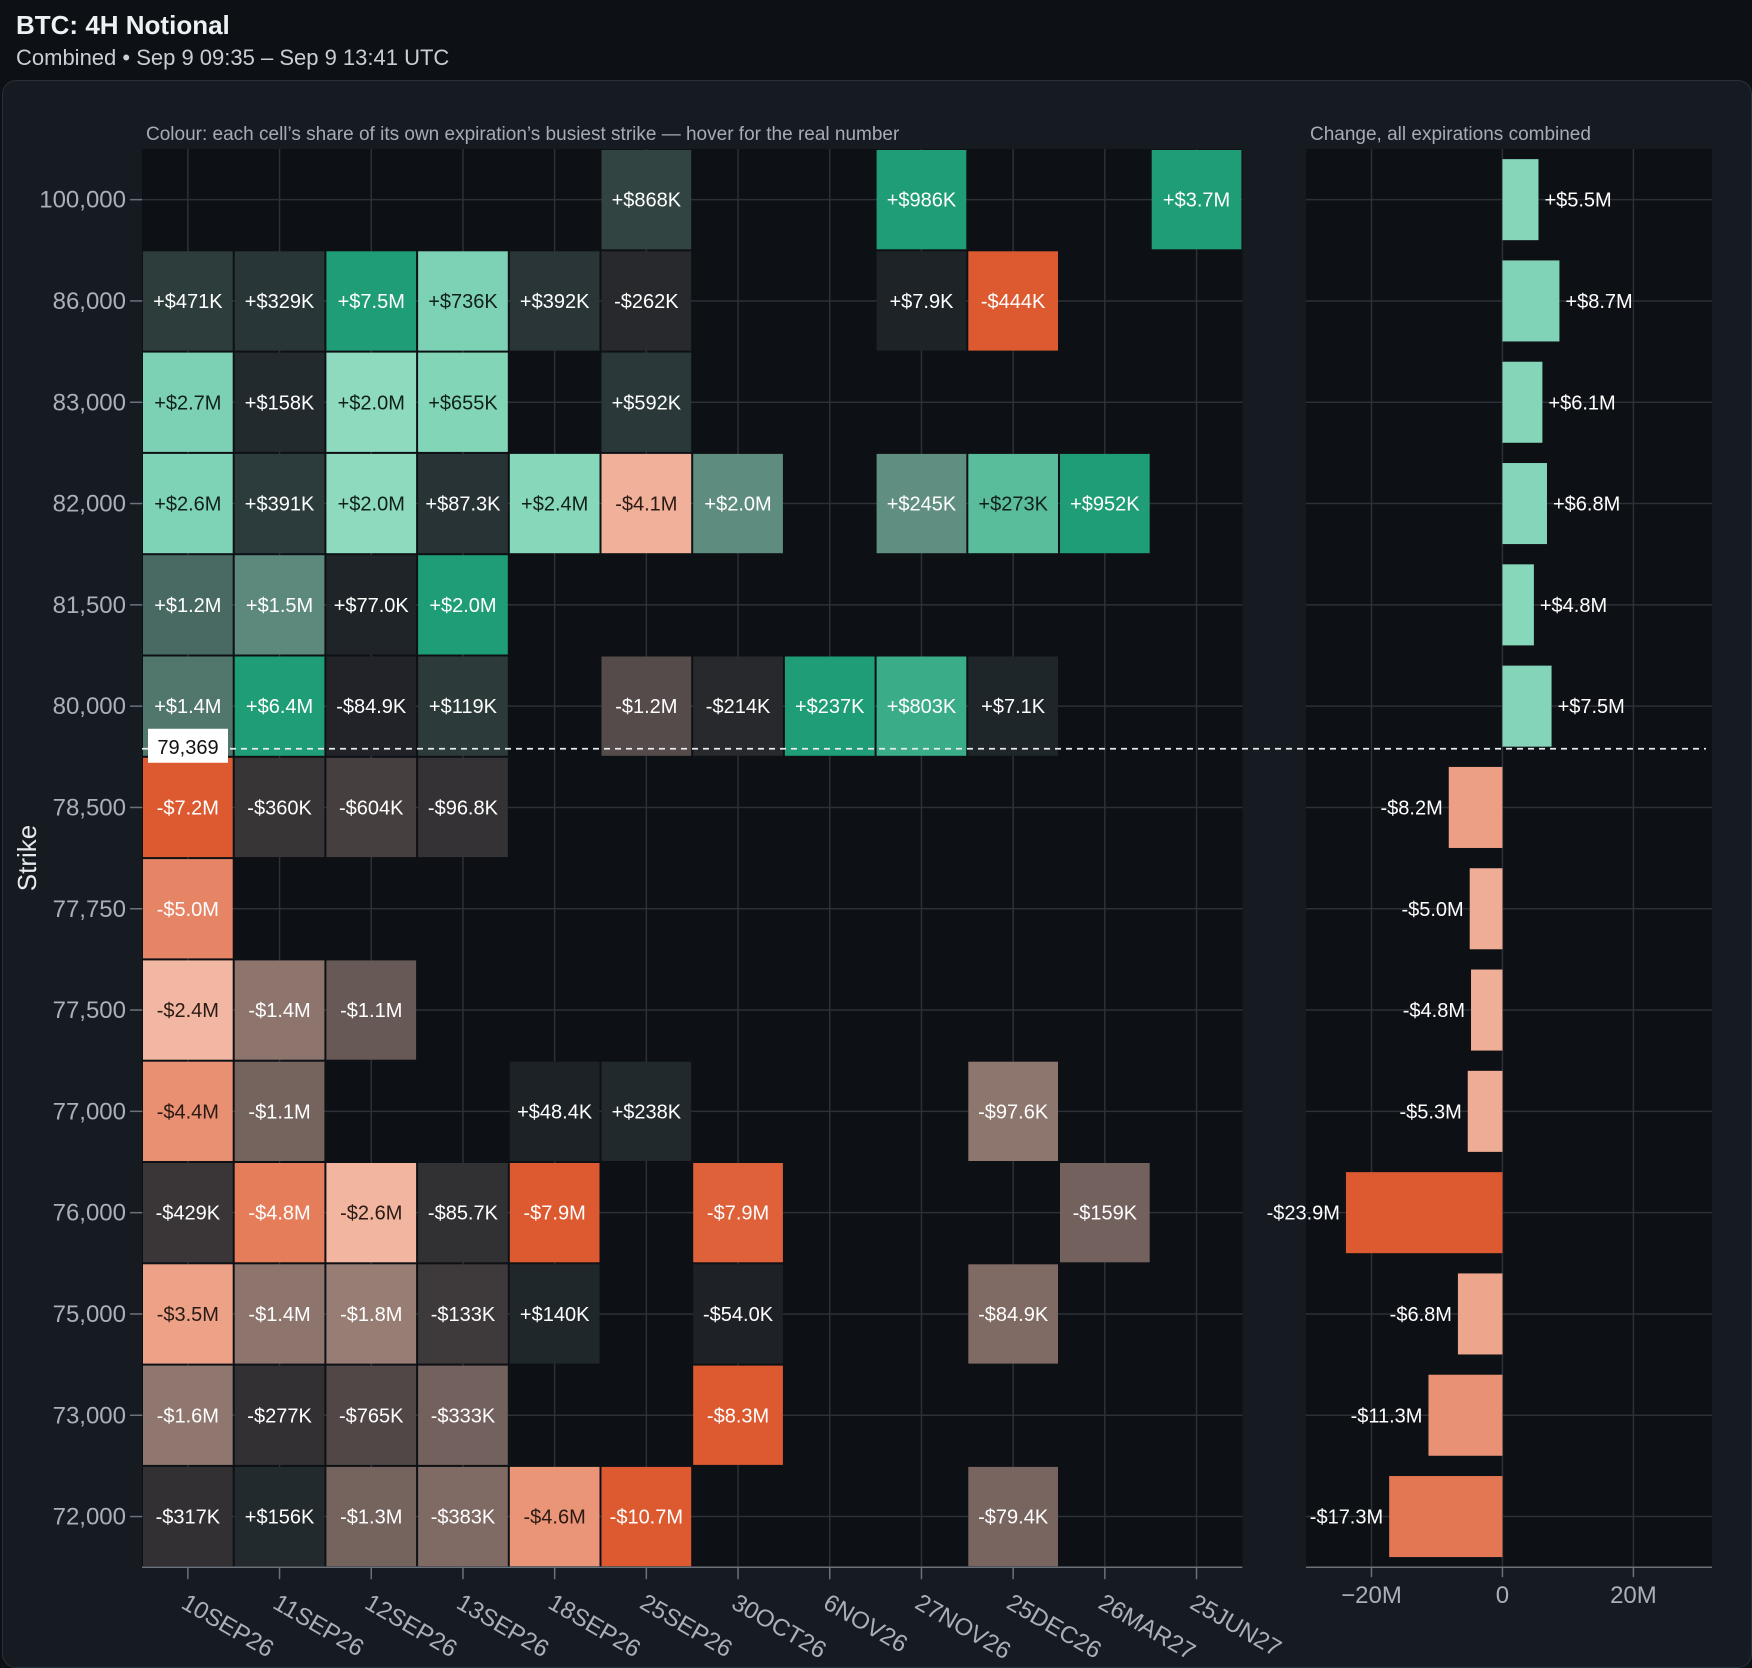 This screenshot has width=1752, height=1668. Describe the element at coordinates (502, 1626) in the screenshot. I see `x-tick-label: 13SEP26` at that location.